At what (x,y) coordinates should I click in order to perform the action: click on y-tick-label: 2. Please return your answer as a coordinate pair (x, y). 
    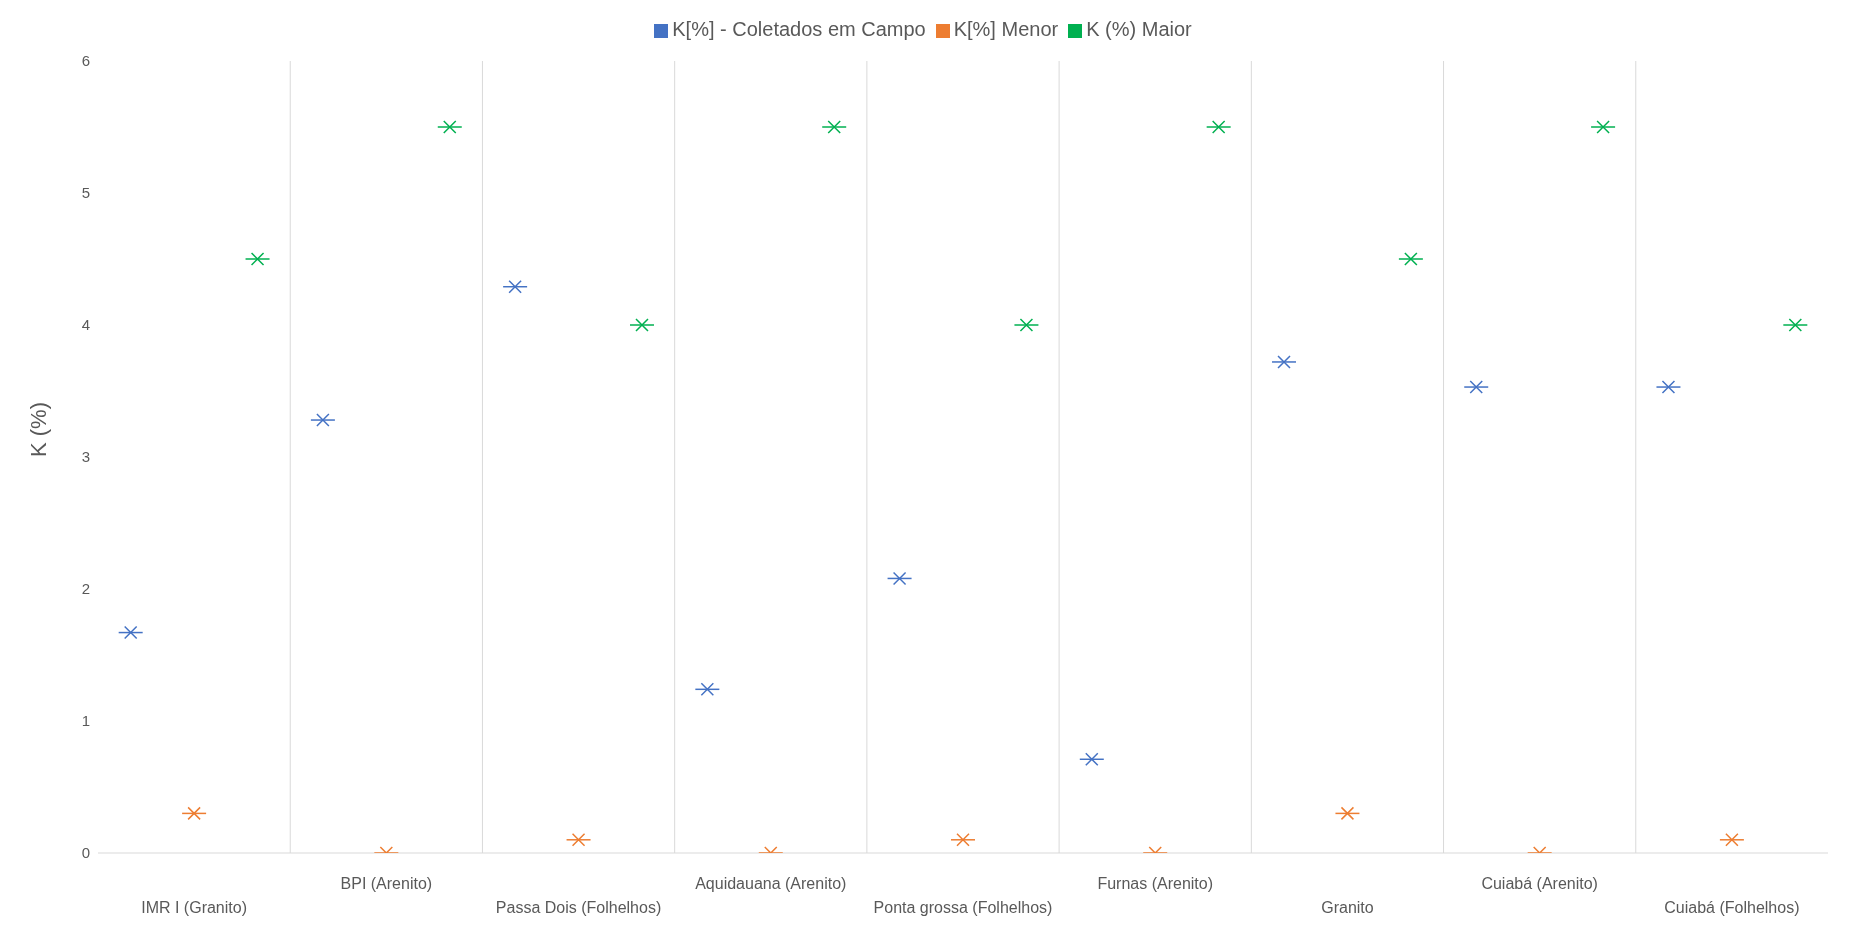
    Looking at the image, I should click on (85, 589).